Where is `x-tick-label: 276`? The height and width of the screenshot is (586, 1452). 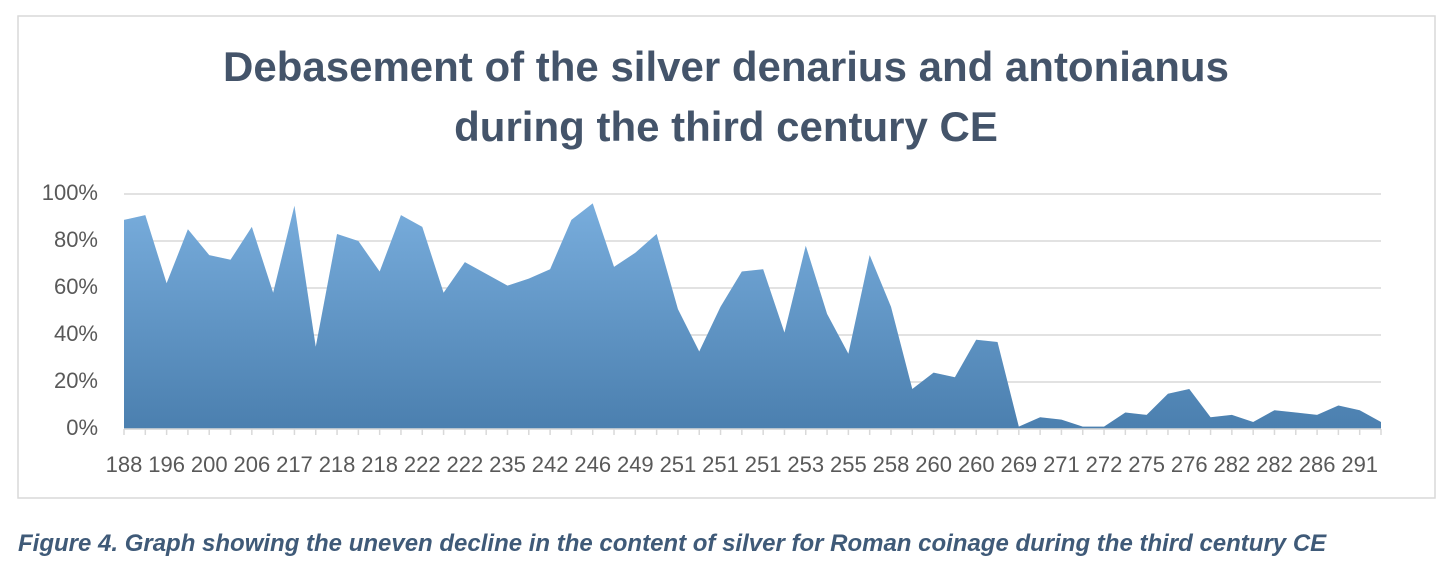
x-tick-label: 276 is located at coordinates (1189, 464).